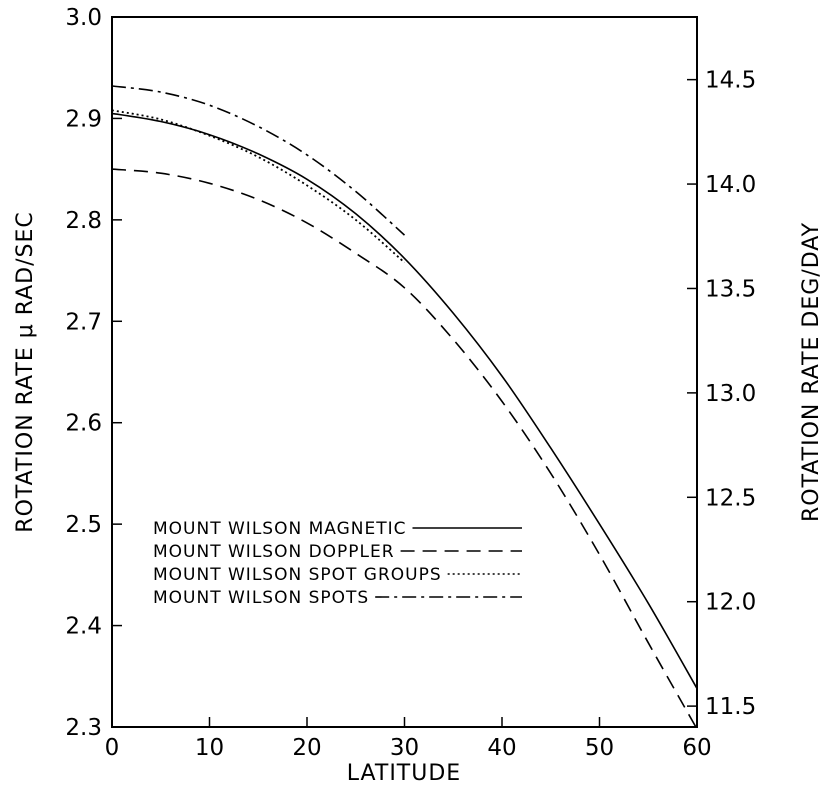  What do you see at coordinates (730, 707) in the screenshot?
I see `y-tick-label-right: 11.5` at bounding box center [730, 707].